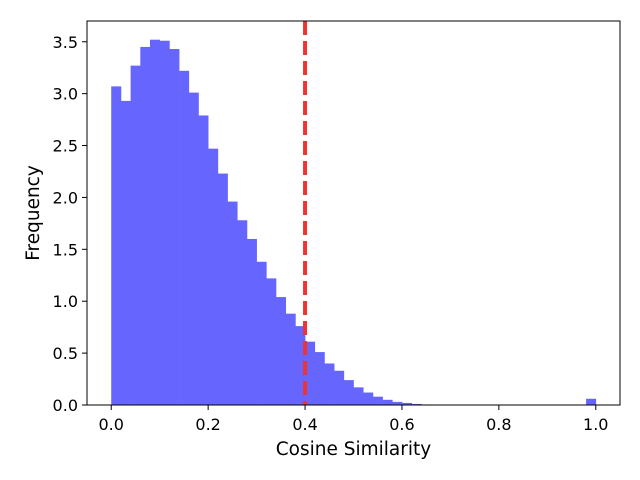 The width and height of the screenshot is (640, 480). What do you see at coordinates (354, 449) in the screenshot?
I see `x-axis-label: Cosine Similarity` at bounding box center [354, 449].